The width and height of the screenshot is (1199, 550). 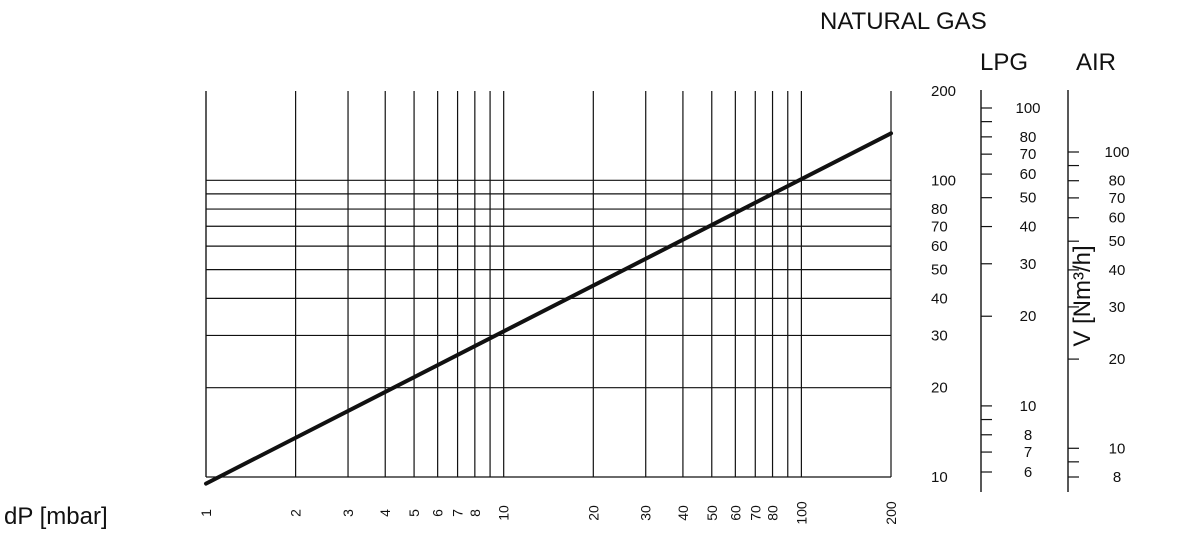 What do you see at coordinates (458, 513) in the screenshot?
I see `x-tick-label-7: 7` at bounding box center [458, 513].